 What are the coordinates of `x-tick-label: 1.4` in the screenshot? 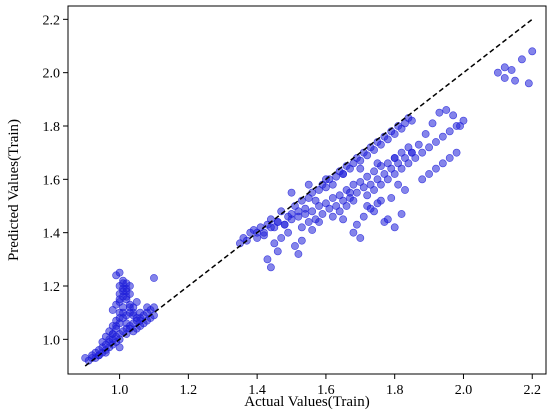 It's located at (257, 390).